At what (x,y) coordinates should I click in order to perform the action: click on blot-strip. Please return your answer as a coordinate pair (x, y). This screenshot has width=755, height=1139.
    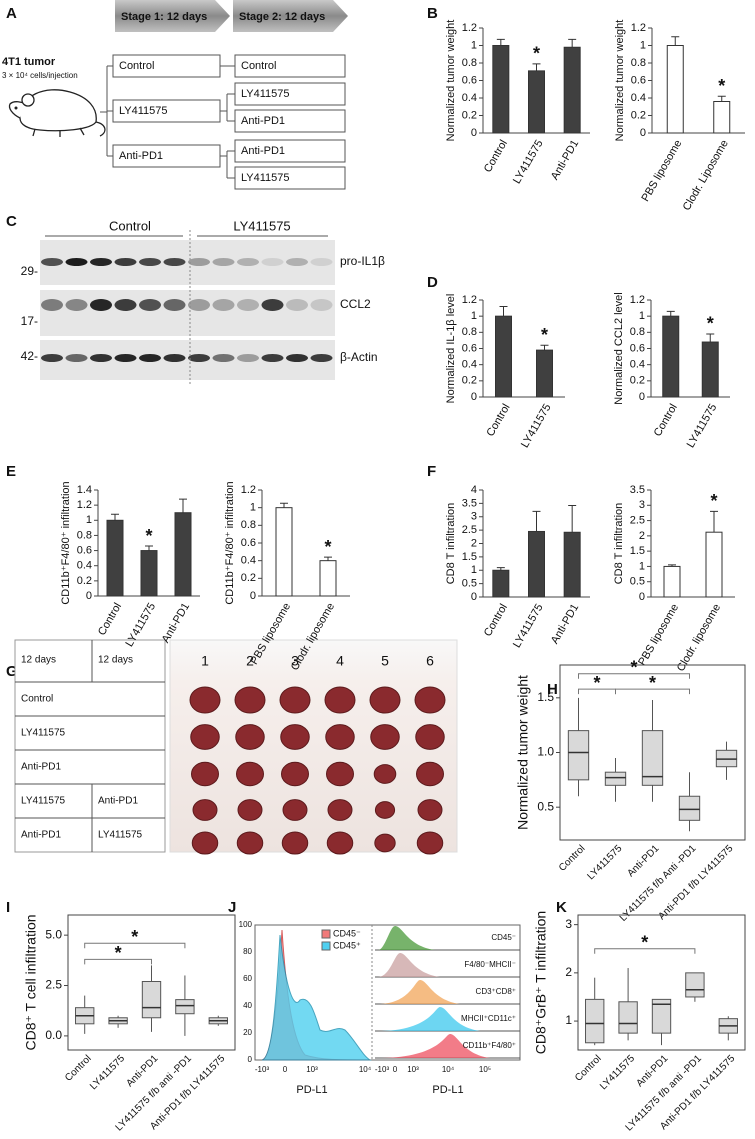
    Looking at the image, I should click on (187, 360).